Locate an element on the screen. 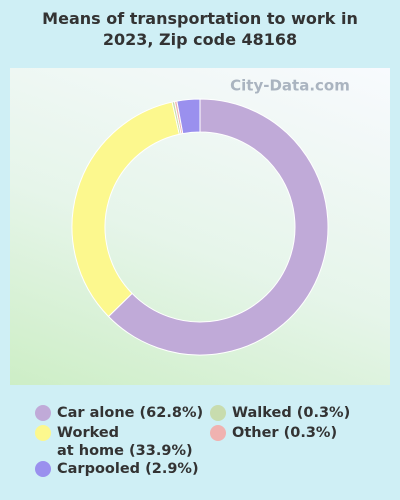  legend-entry: Car alone (62.8%) is located at coordinates (119, 413).